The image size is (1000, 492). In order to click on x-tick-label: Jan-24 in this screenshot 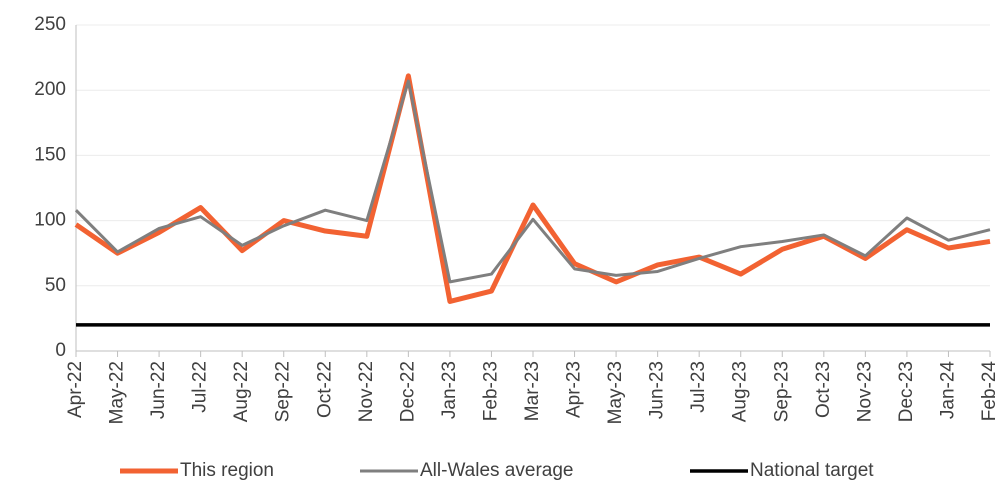, I will do `click(947, 390)`.